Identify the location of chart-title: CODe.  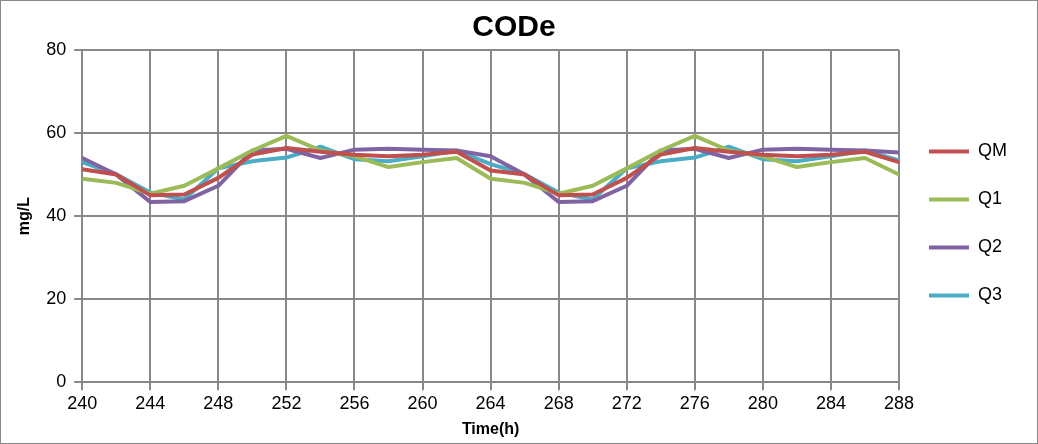
(514, 26).